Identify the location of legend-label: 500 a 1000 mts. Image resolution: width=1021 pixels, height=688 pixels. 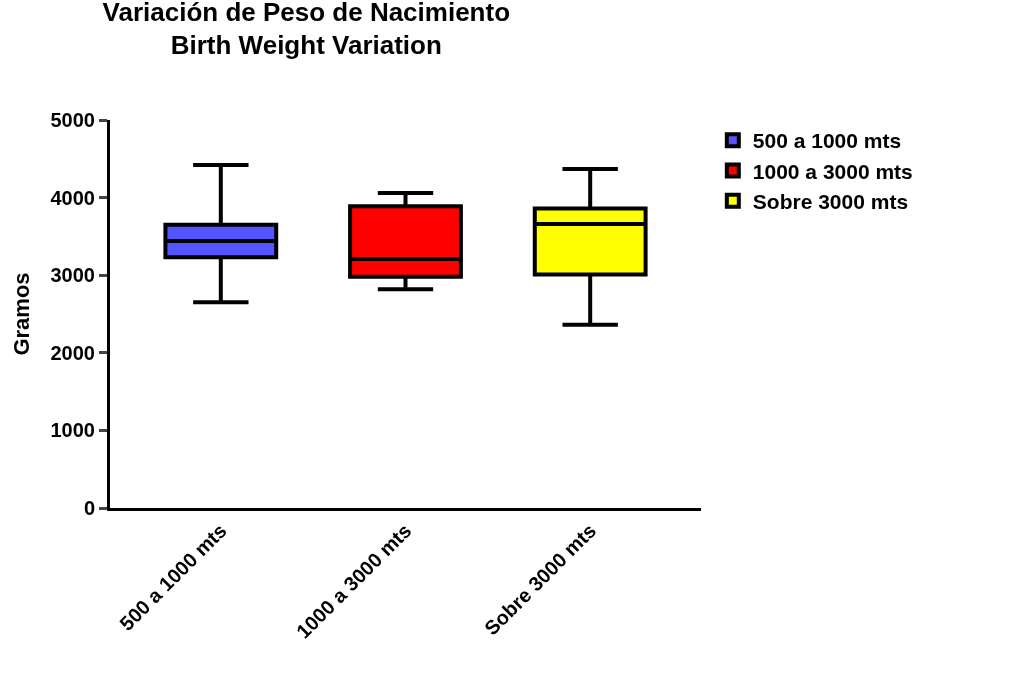
(827, 141).